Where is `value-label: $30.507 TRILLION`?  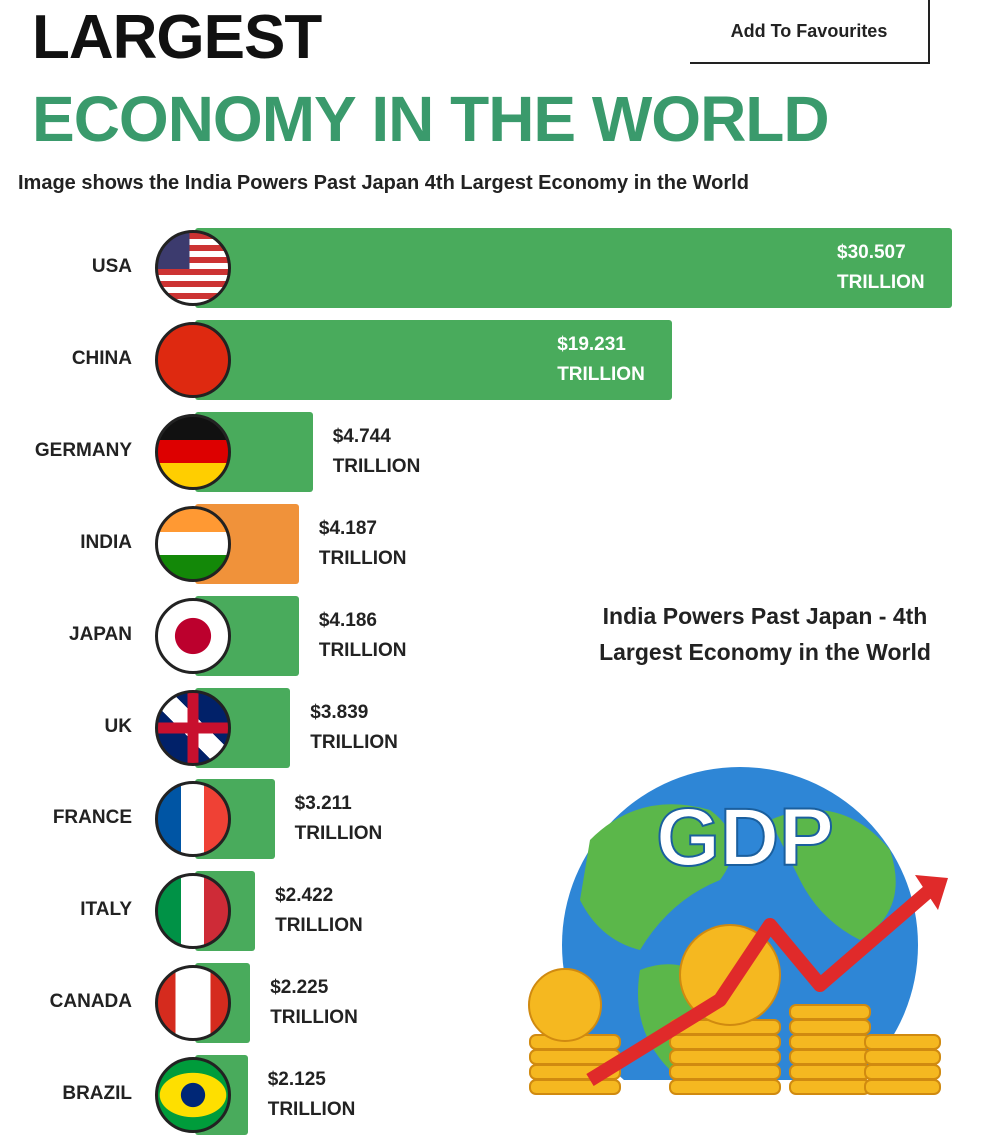
value-label: $30.507 TRILLION is located at coordinates (881, 267).